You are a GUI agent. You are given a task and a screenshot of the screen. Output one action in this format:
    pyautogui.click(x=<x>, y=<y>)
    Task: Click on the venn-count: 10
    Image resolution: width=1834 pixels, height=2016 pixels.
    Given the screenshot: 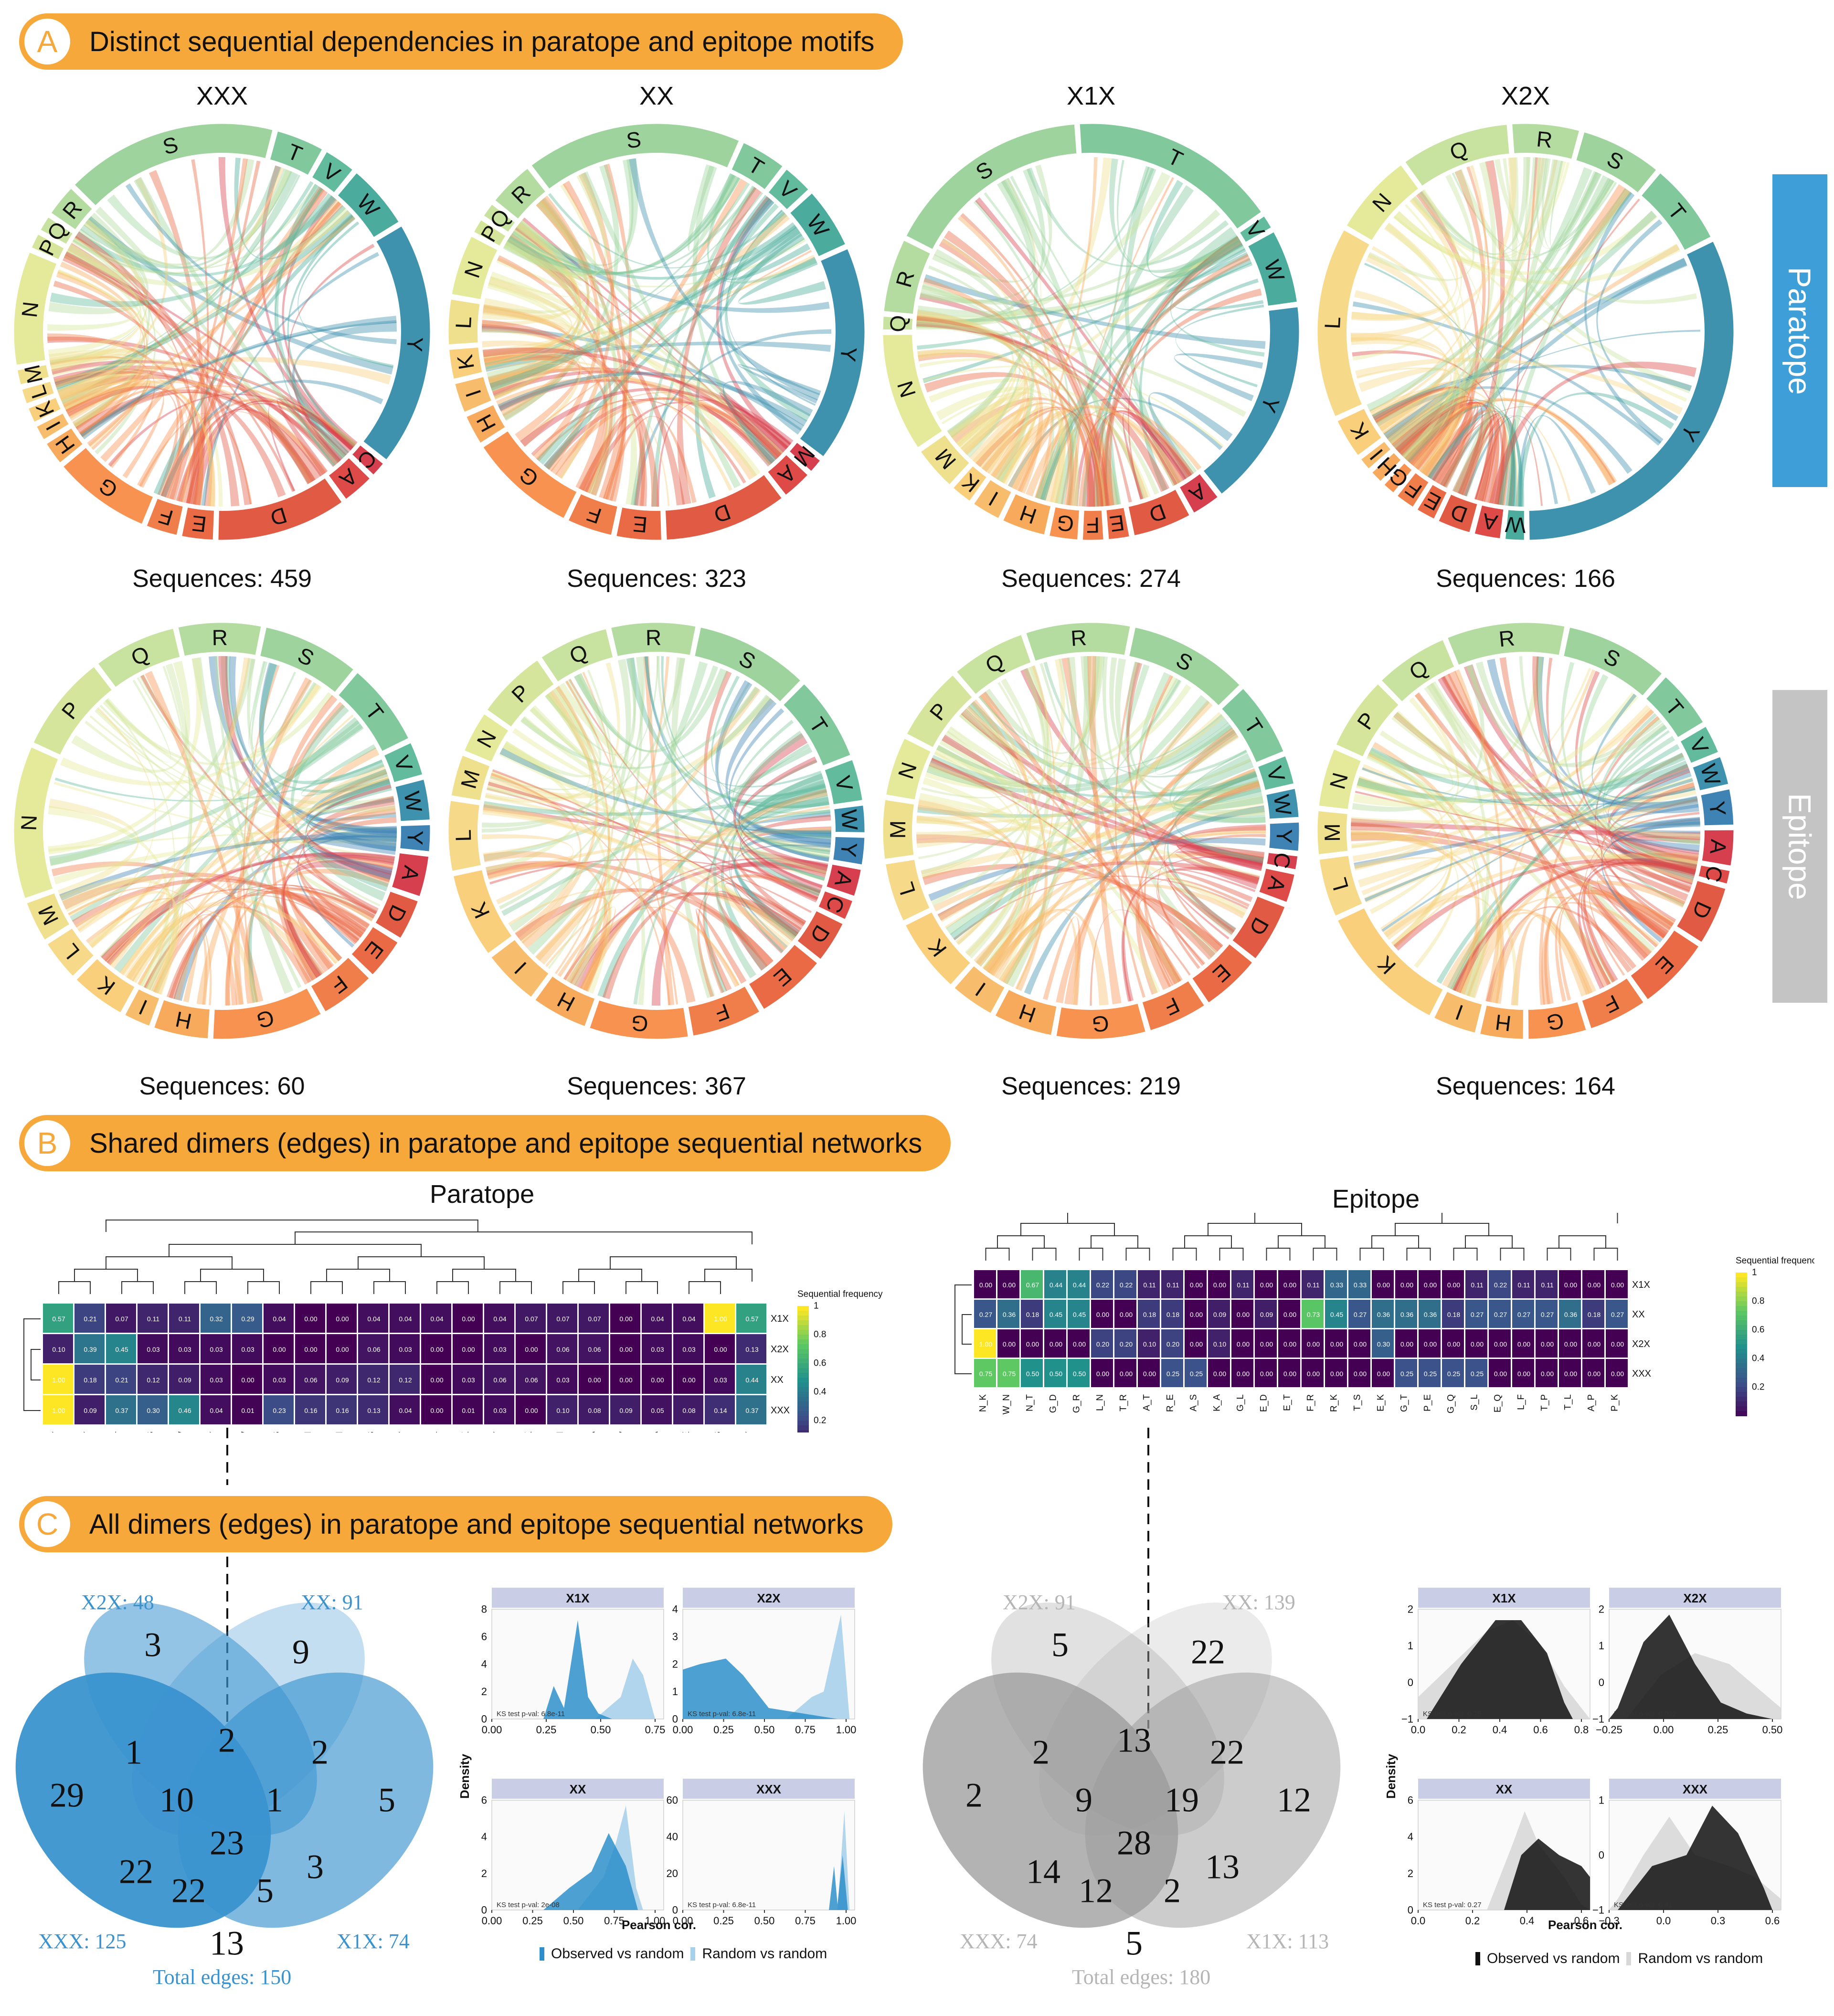 What is the action you would take?
    pyautogui.click(x=176, y=1800)
    